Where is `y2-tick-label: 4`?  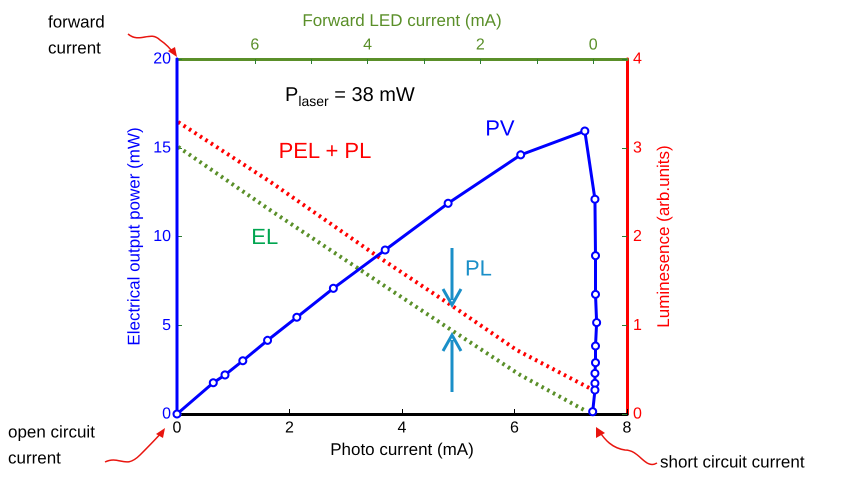
y2-tick-label: 4 is located at coordinates (637, 59).